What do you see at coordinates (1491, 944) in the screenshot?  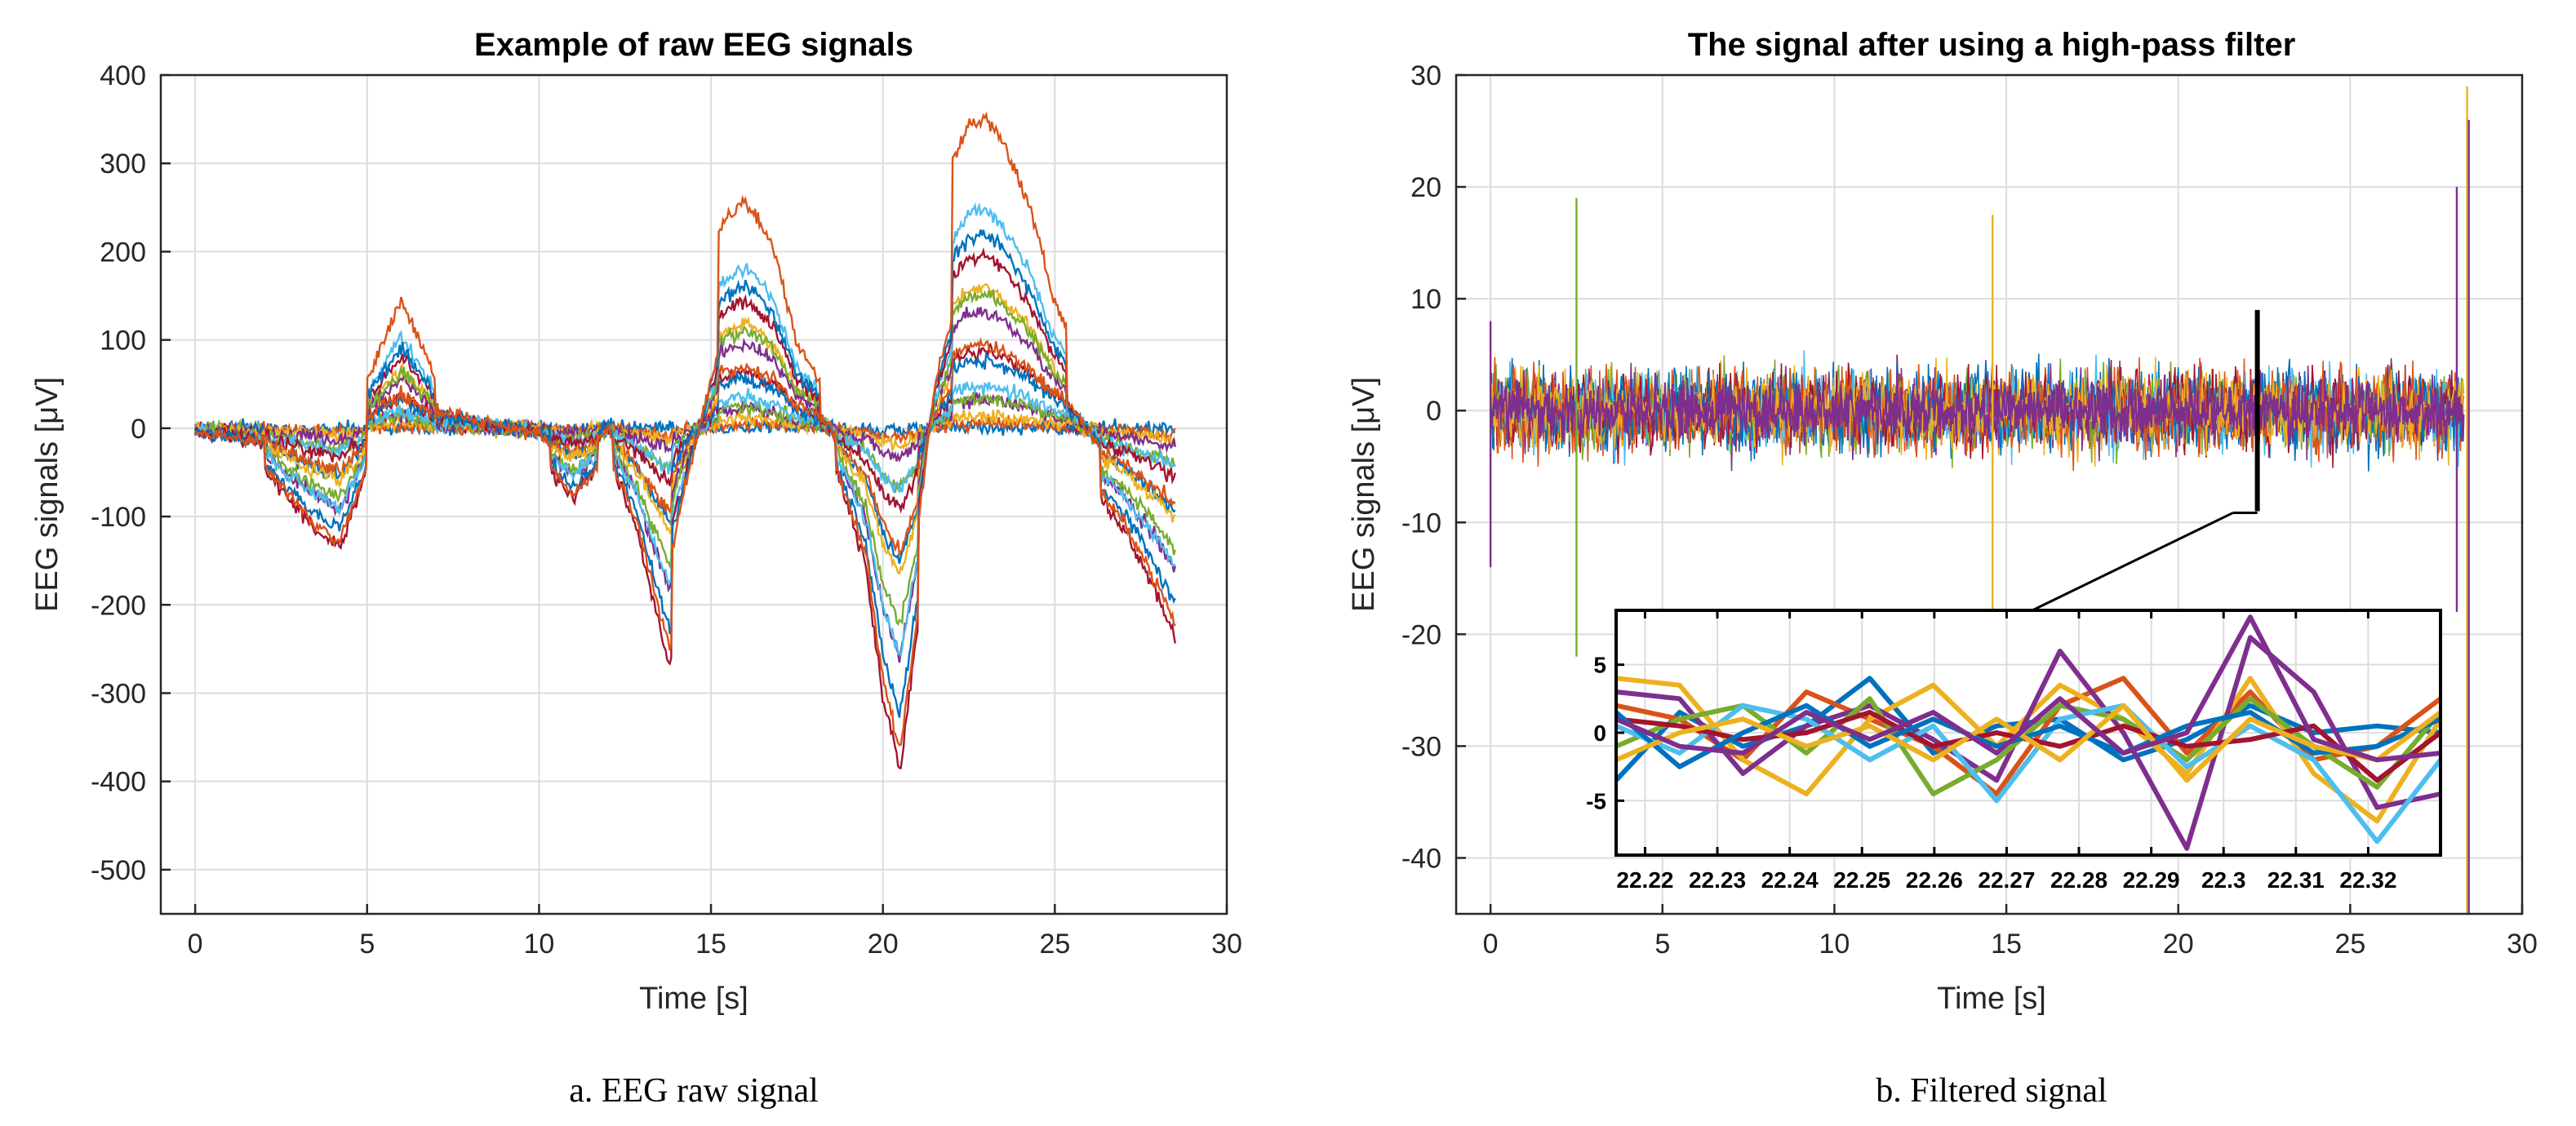 I see `chart-b-xtick-label: 0` at bounding box center [1491, 944].